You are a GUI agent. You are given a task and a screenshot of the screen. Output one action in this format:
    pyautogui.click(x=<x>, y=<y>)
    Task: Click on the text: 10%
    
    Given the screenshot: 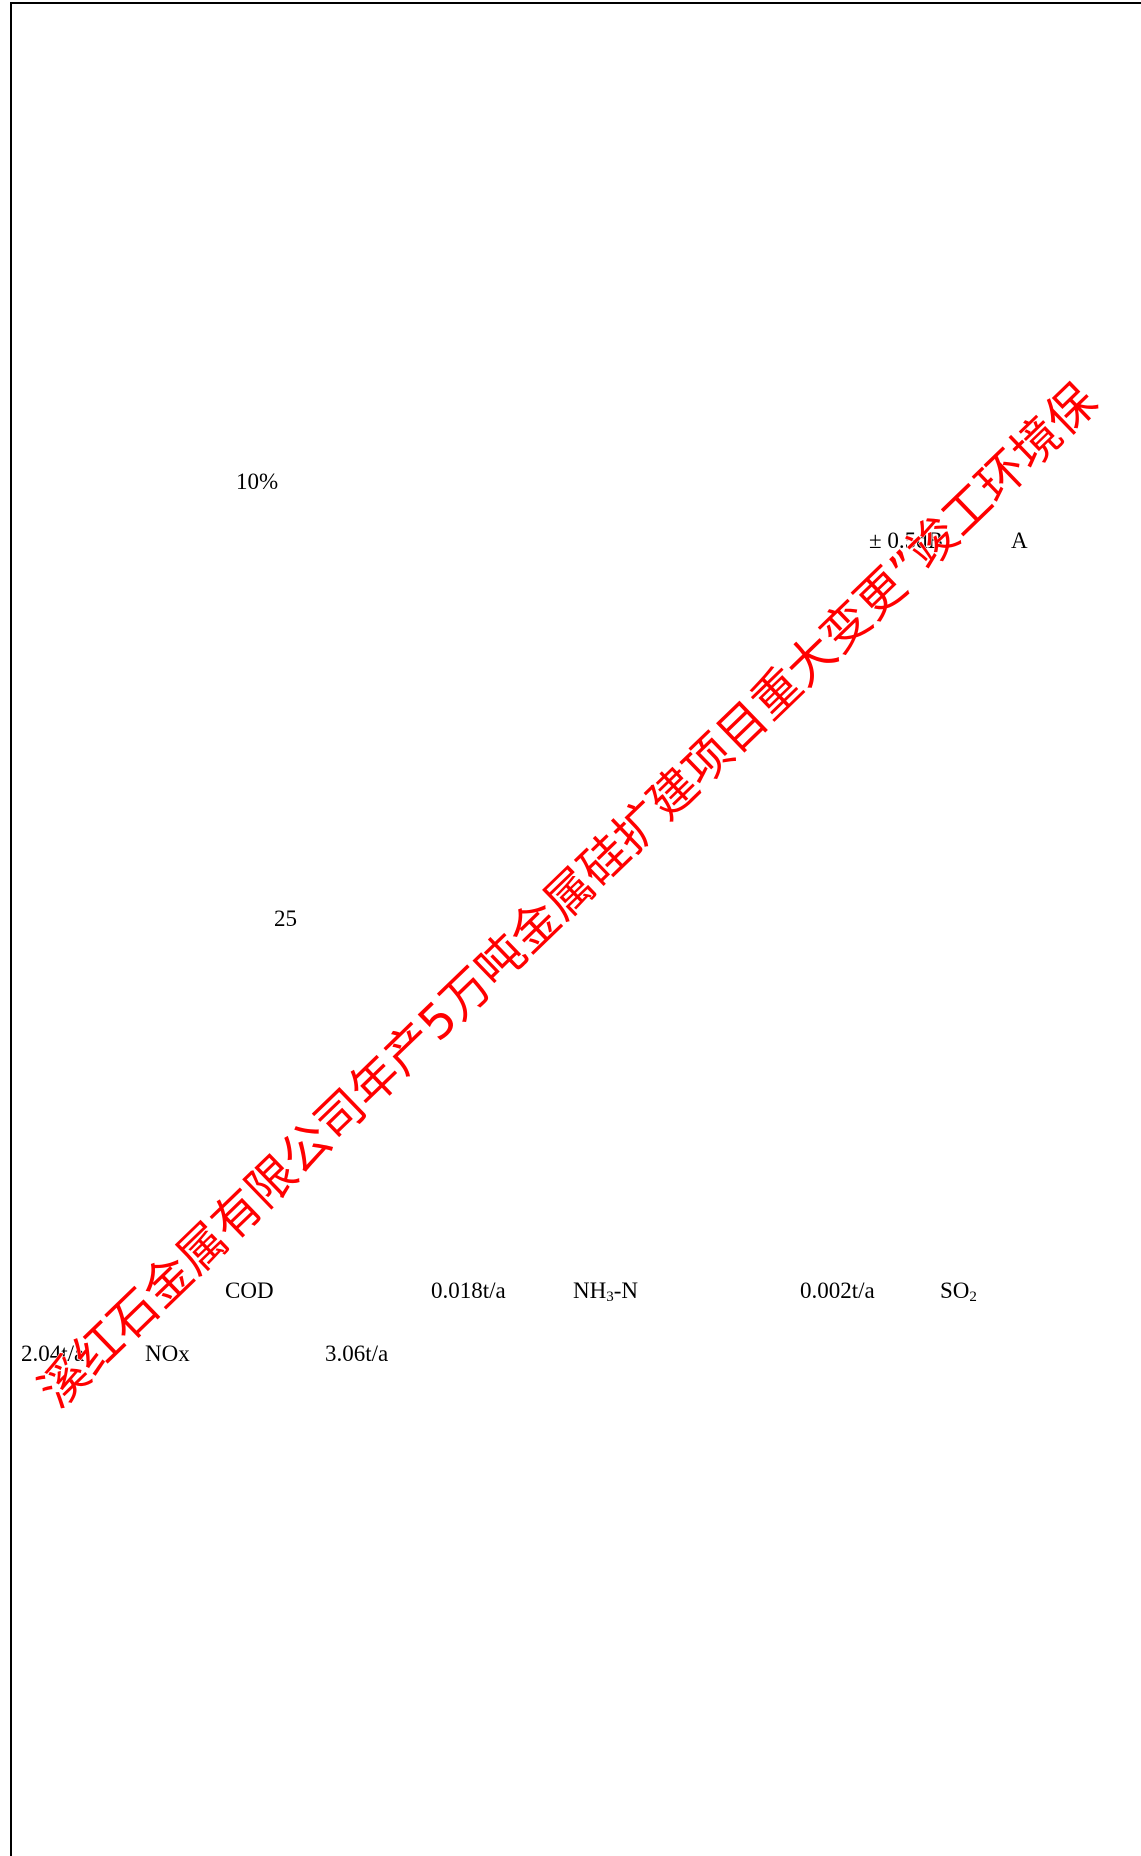 What is the action you would take?
    pyautogui.click(x=257, y=481)
    